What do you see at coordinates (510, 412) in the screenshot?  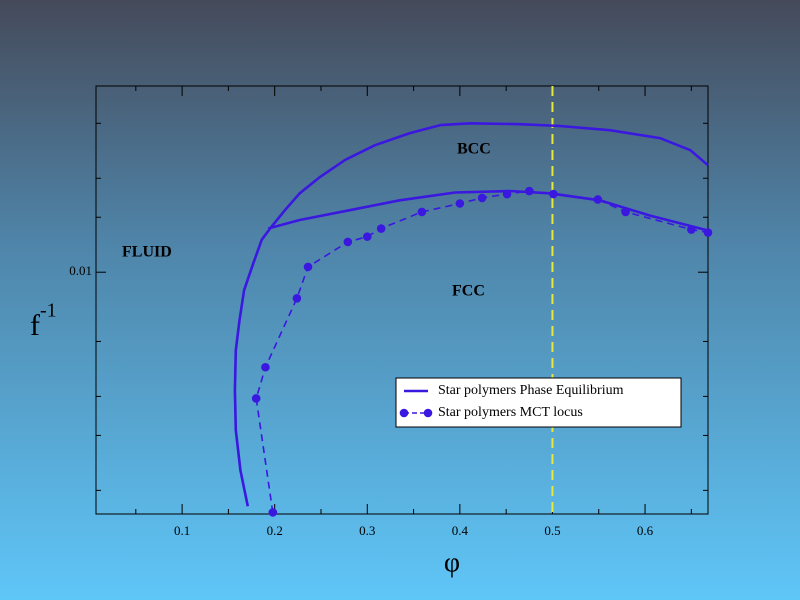 I see `legend-label: Star polymers MCT locus` at bounding box center [510, 412].